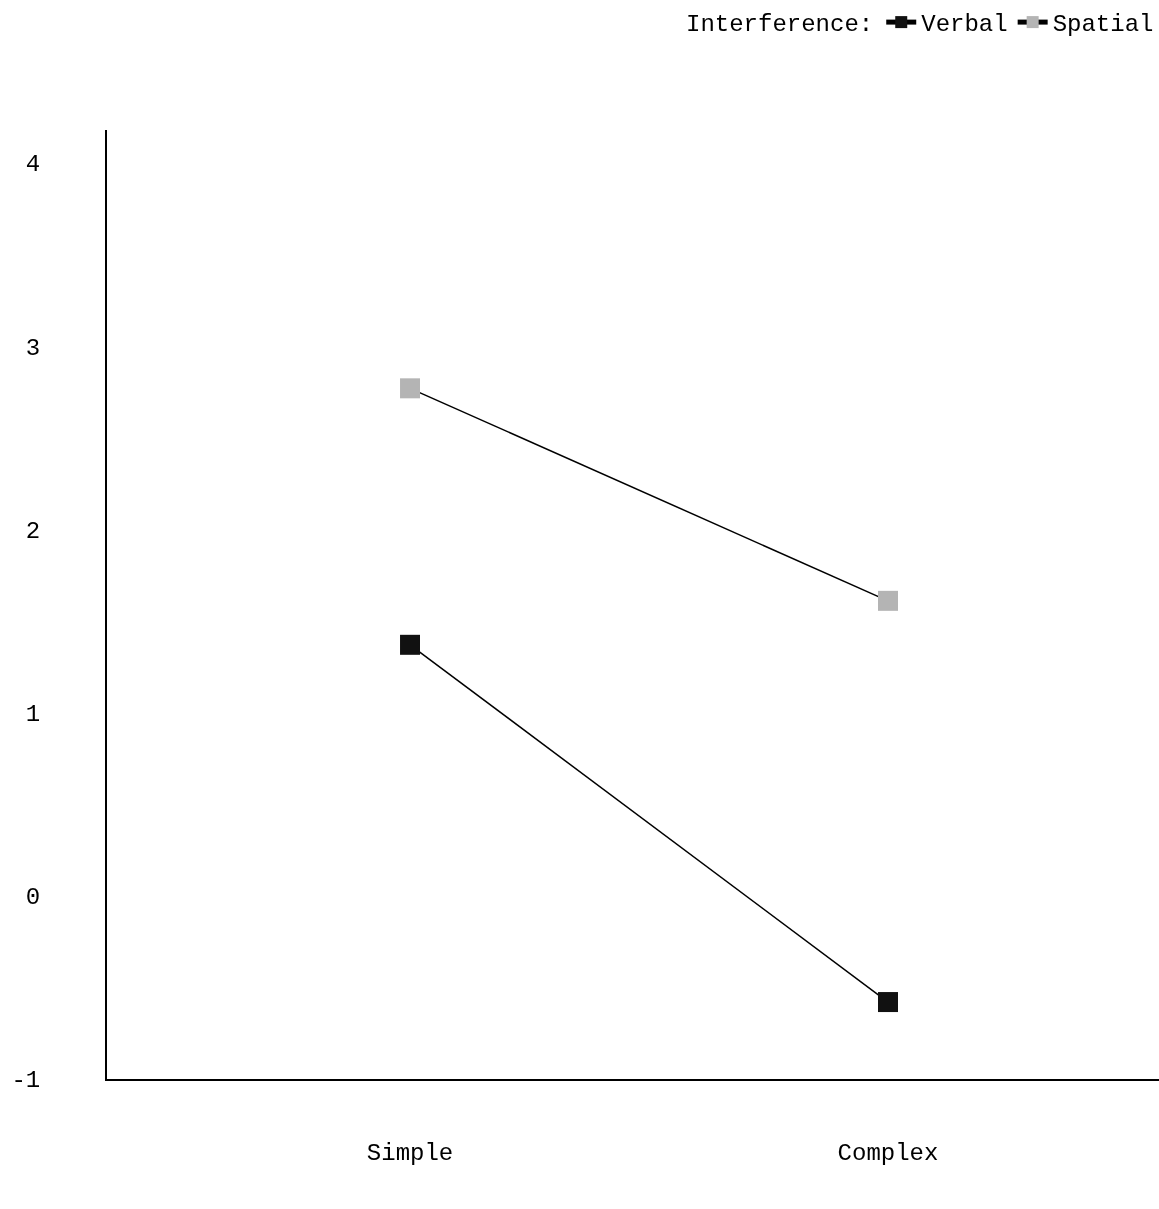 This screenshot has height=1209, width=1159. Describe the element at coordinates (33, 714) in the screenshot. I see `y-tick-label: 1` at that location.